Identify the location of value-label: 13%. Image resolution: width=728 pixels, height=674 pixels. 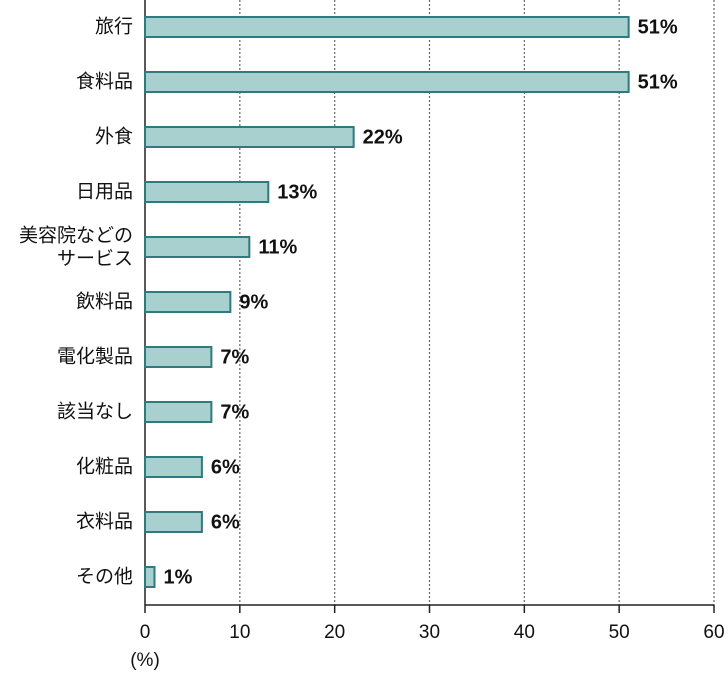
(297, 192).